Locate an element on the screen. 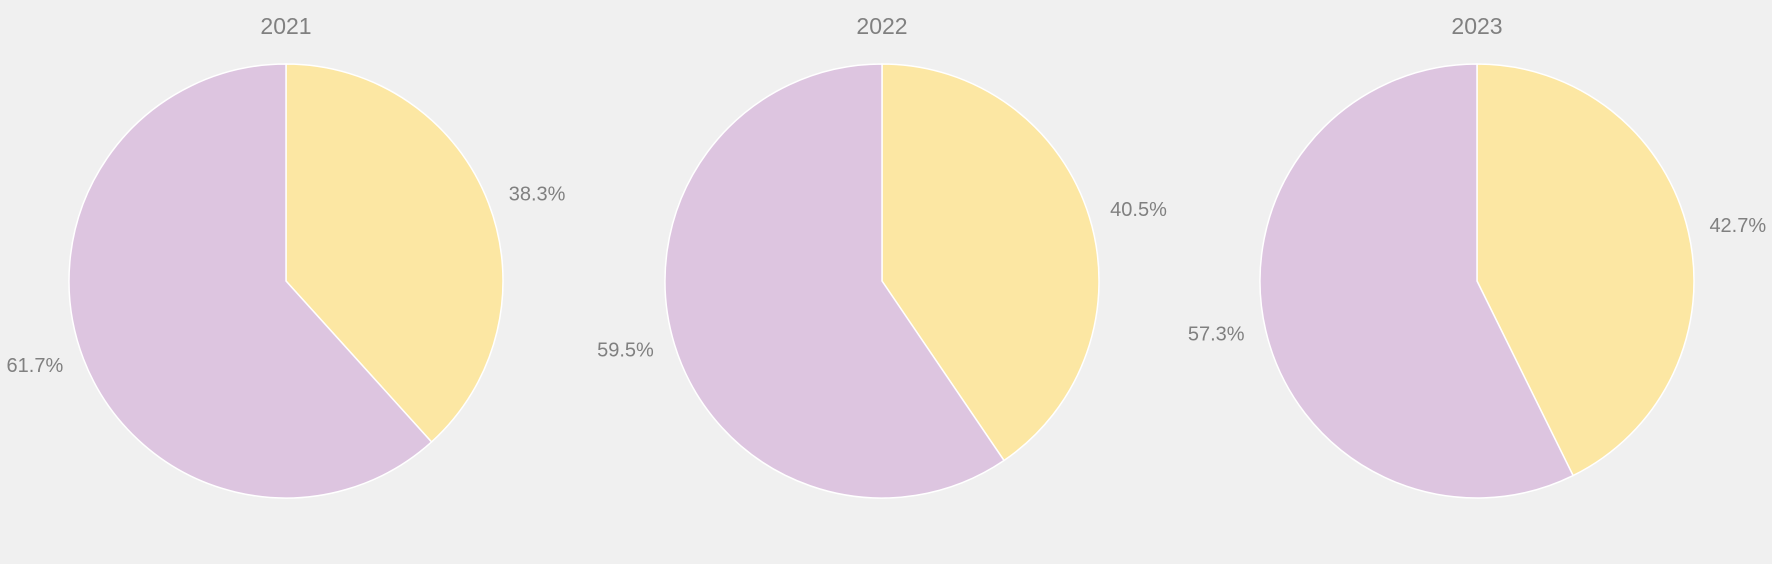 The width and height of the screenshot is (1772, 564). slice-percent-label: 38.3% is located at coordinates (537, 195).